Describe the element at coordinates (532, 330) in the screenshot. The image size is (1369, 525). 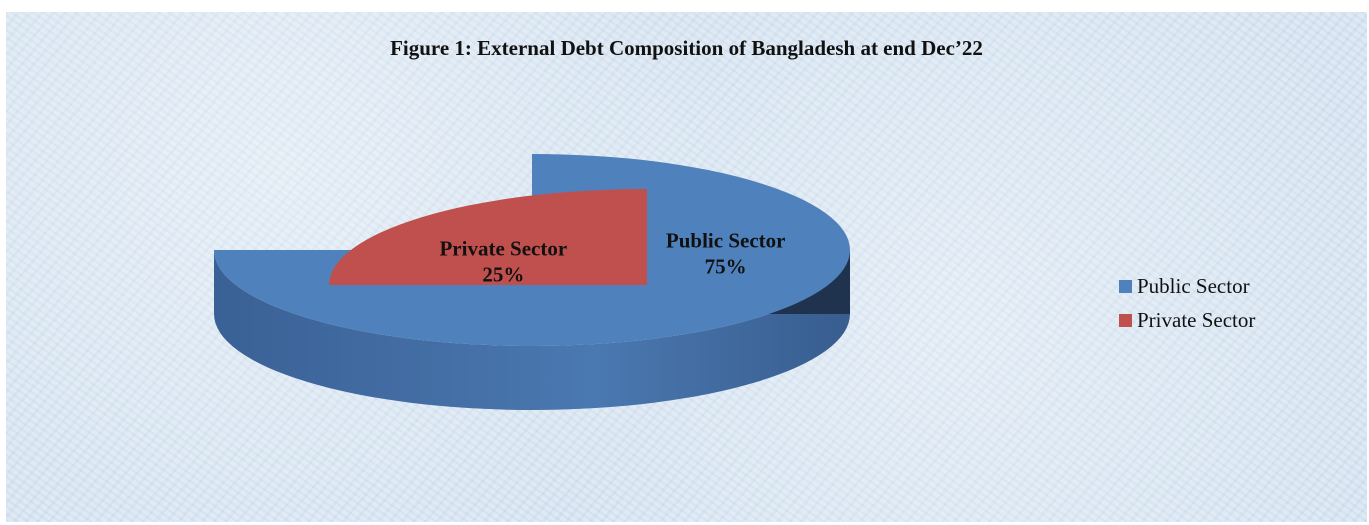
I see `pie-side-public-sector` at that location.